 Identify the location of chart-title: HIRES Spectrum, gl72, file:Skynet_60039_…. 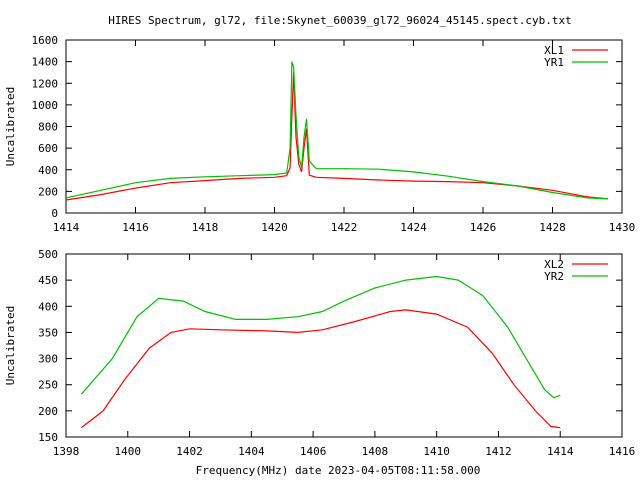
(340, 20).